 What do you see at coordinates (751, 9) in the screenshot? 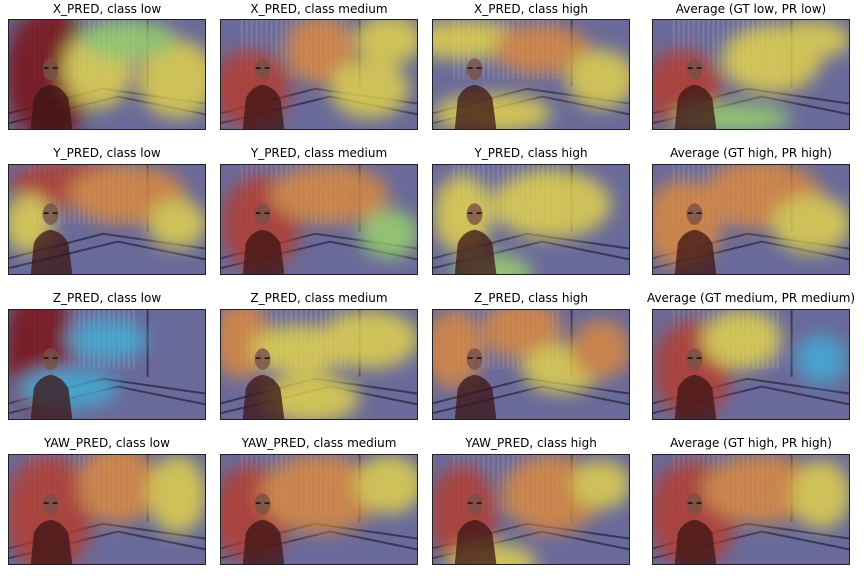
I see `panel-title: Average (GT low, PR low)` at bounding box center [751, 9].